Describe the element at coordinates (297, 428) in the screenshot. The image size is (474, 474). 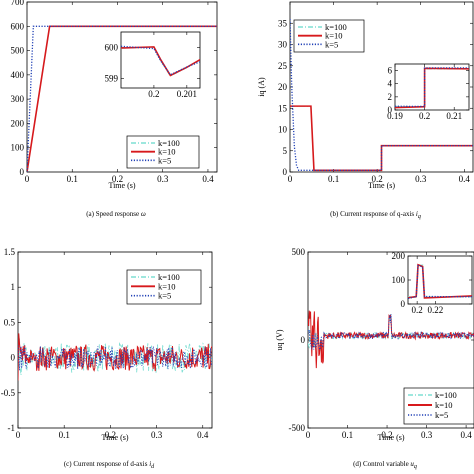
I see `y-tick-label: -500` at that location.